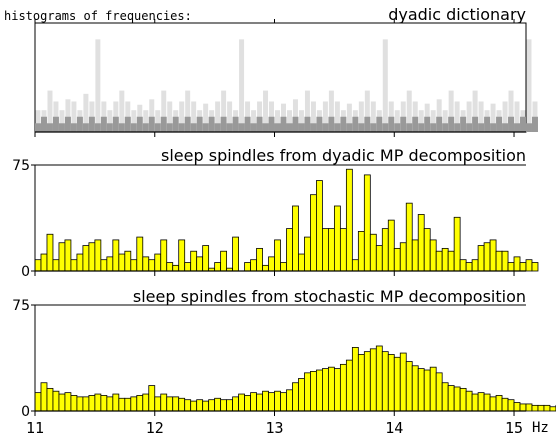  I want to click on x-tick-label: 12, so click(155, 428).